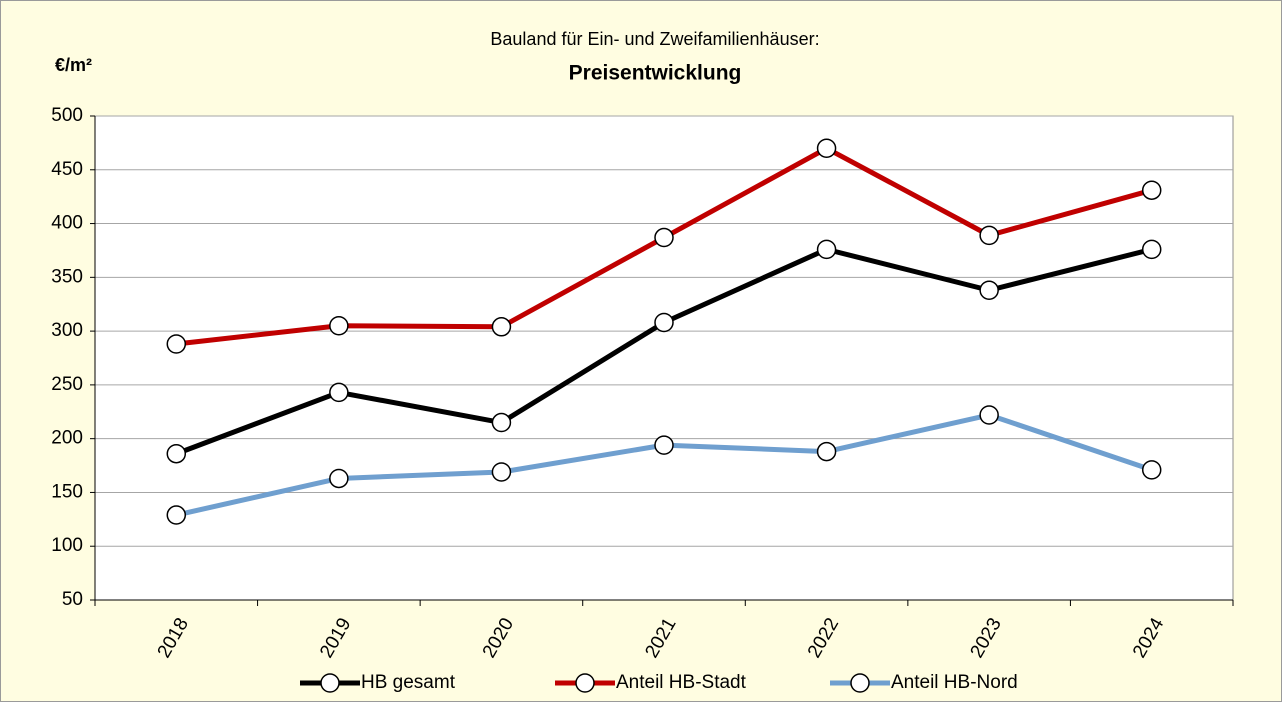 This screenshot has width=1282, height=702. Describe the element at coordinates (67, 276) in the screenshot. I see `y-tick-label: 350` at that location.